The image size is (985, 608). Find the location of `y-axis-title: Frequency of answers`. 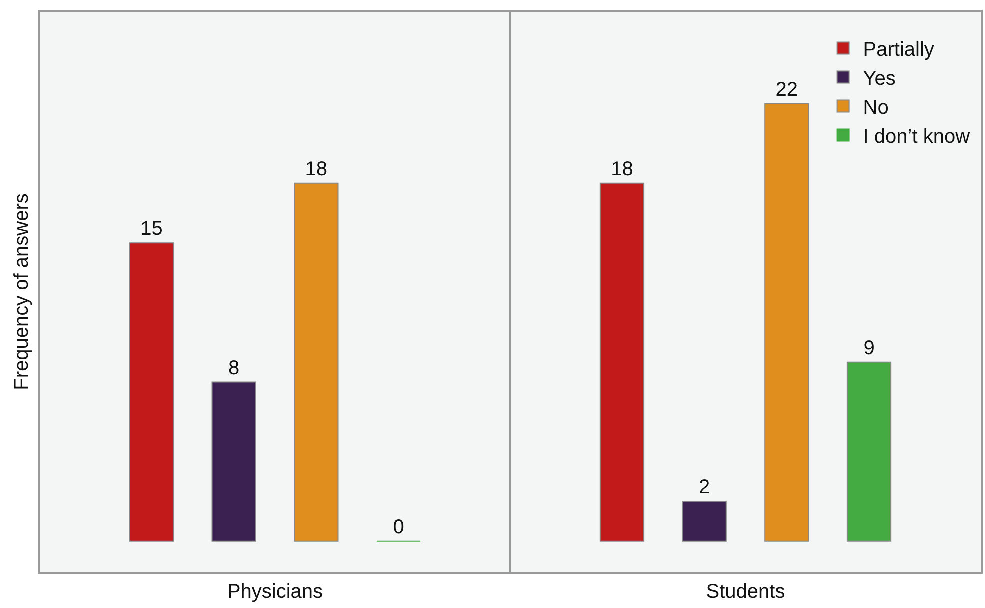

y-axis-title: Frequency of answers is located at coordinates (22, 292).